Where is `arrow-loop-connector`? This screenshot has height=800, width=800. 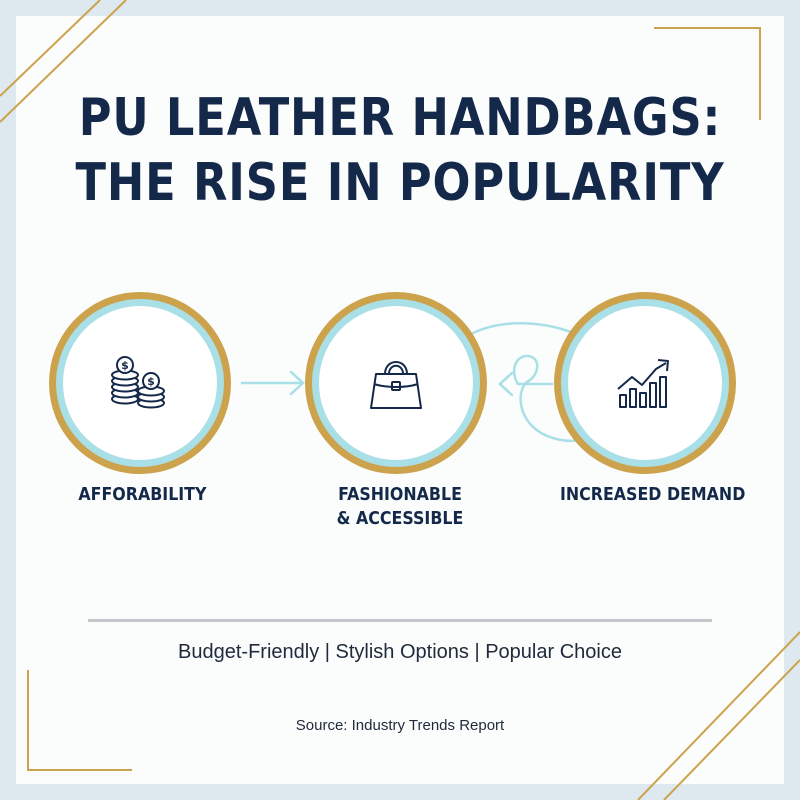 arrow-loop-connector is located at coordinates (532, 382).